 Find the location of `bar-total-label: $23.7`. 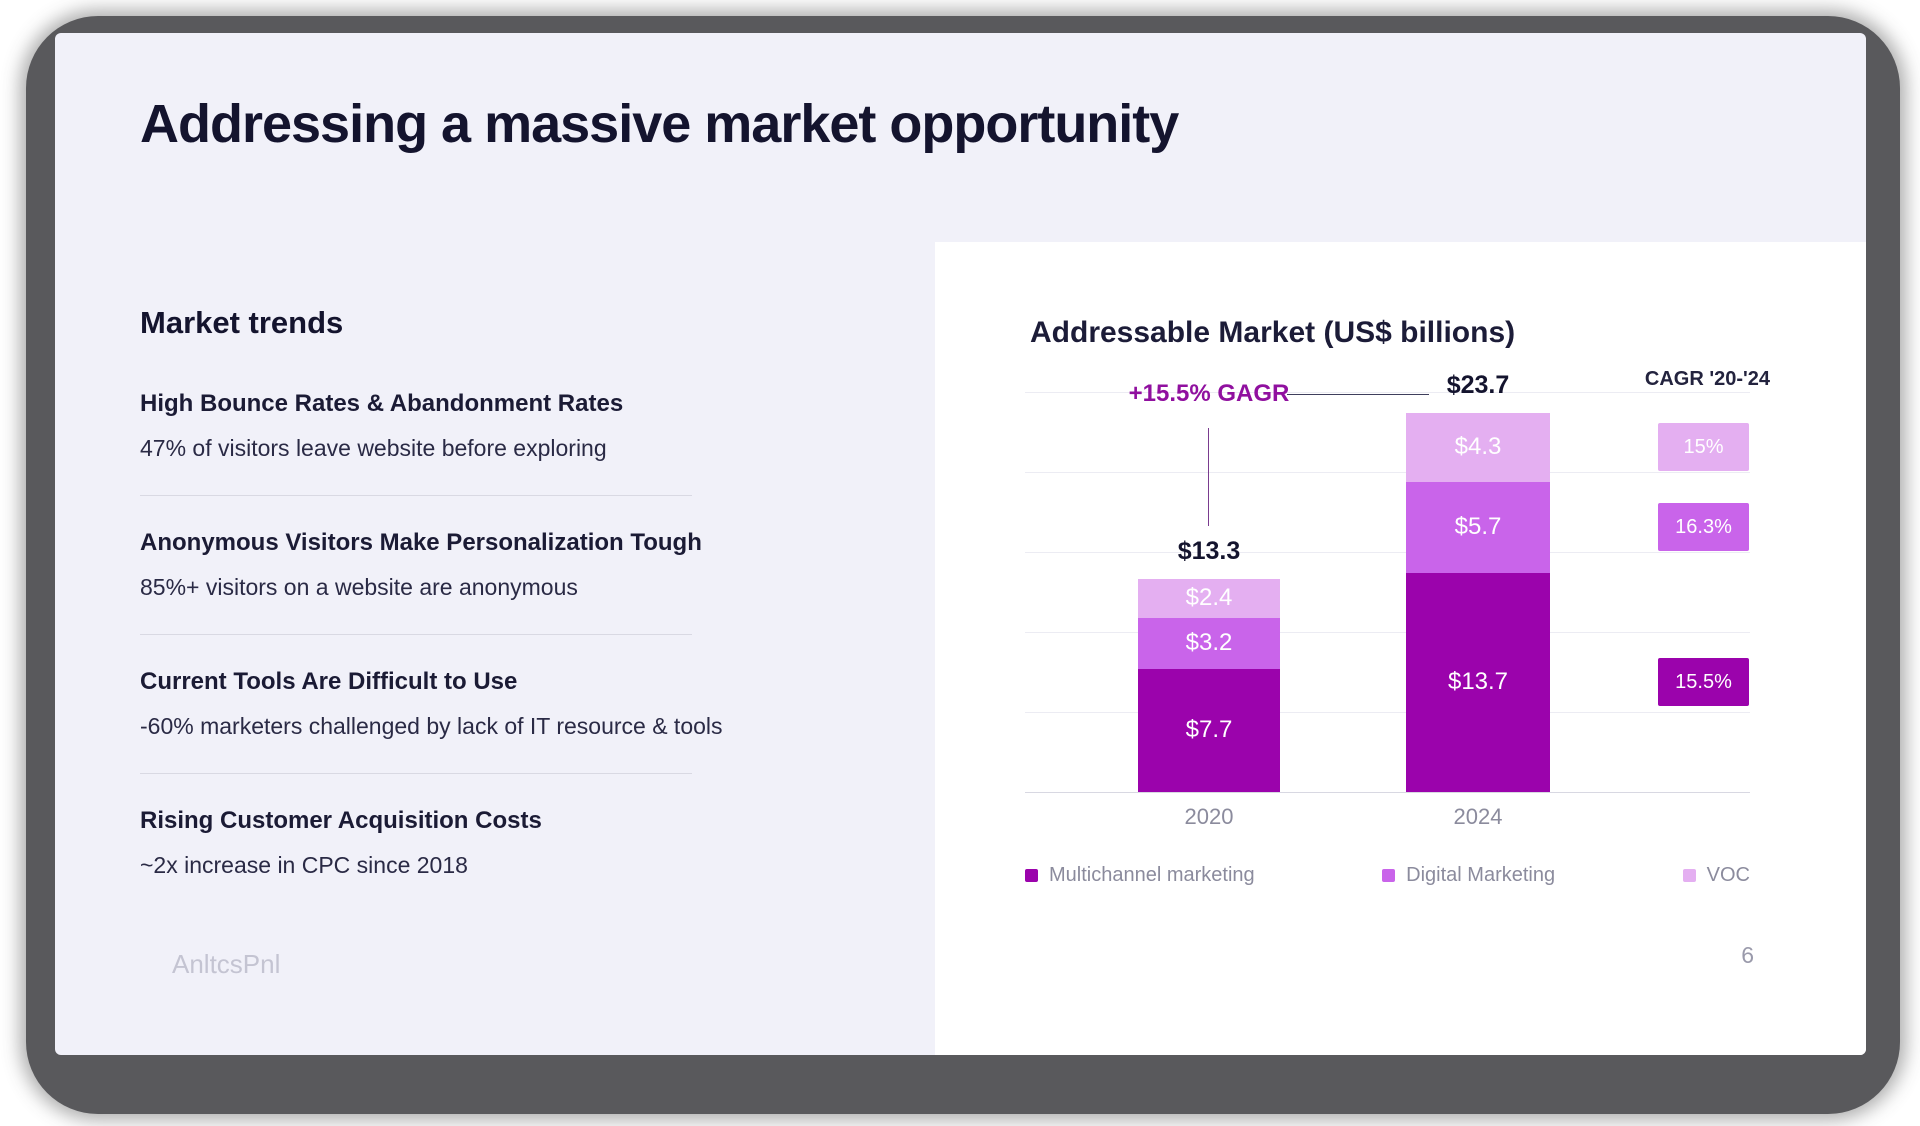

bar-total-label: $23.7 is located at coordinates (1478, 384).